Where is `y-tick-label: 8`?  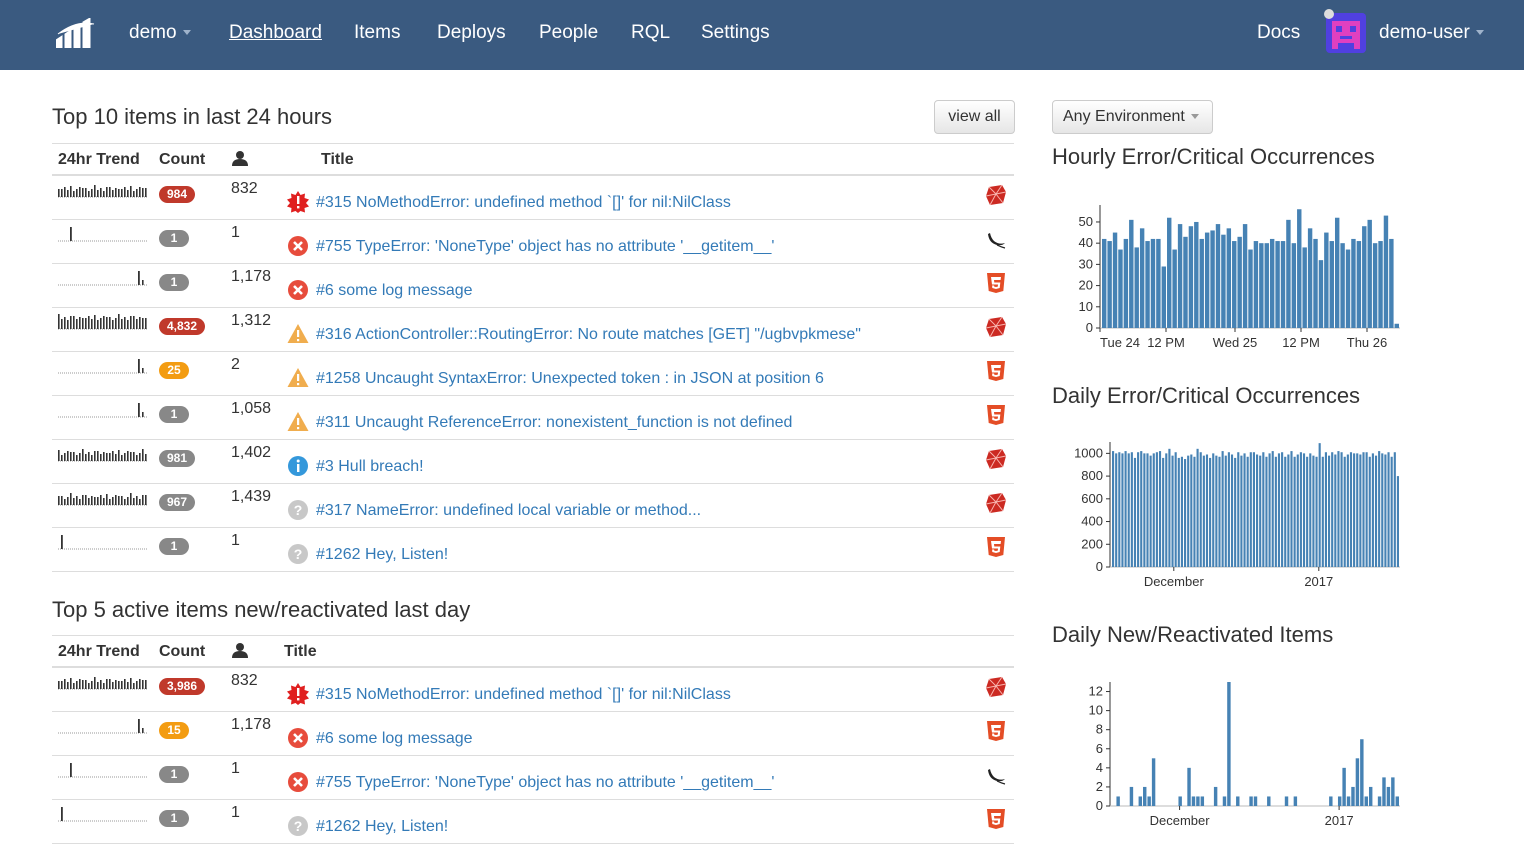
y-tick-label: 8 is located at coordinates (1099, 729).